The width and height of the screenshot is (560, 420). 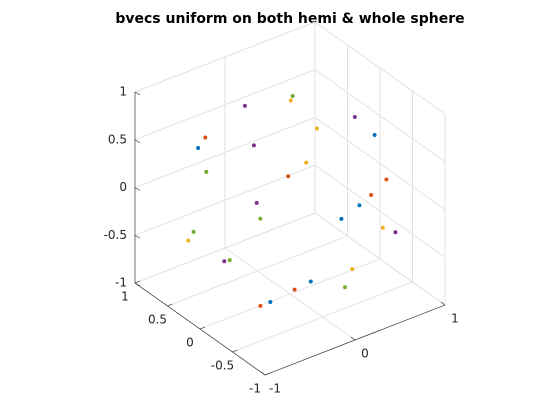 I want to click on z-tick-label: -1, so click(x=121, y=283).